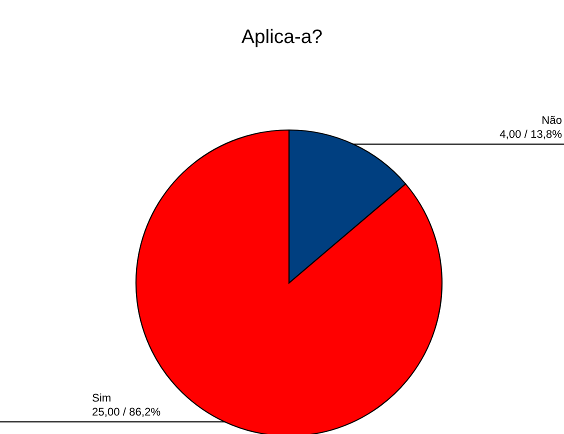  What do you see at coordinates (126, 412) in the screenshot?
I see `data-label: 25,00 / 86,2%` at bounding box center [126, 412].